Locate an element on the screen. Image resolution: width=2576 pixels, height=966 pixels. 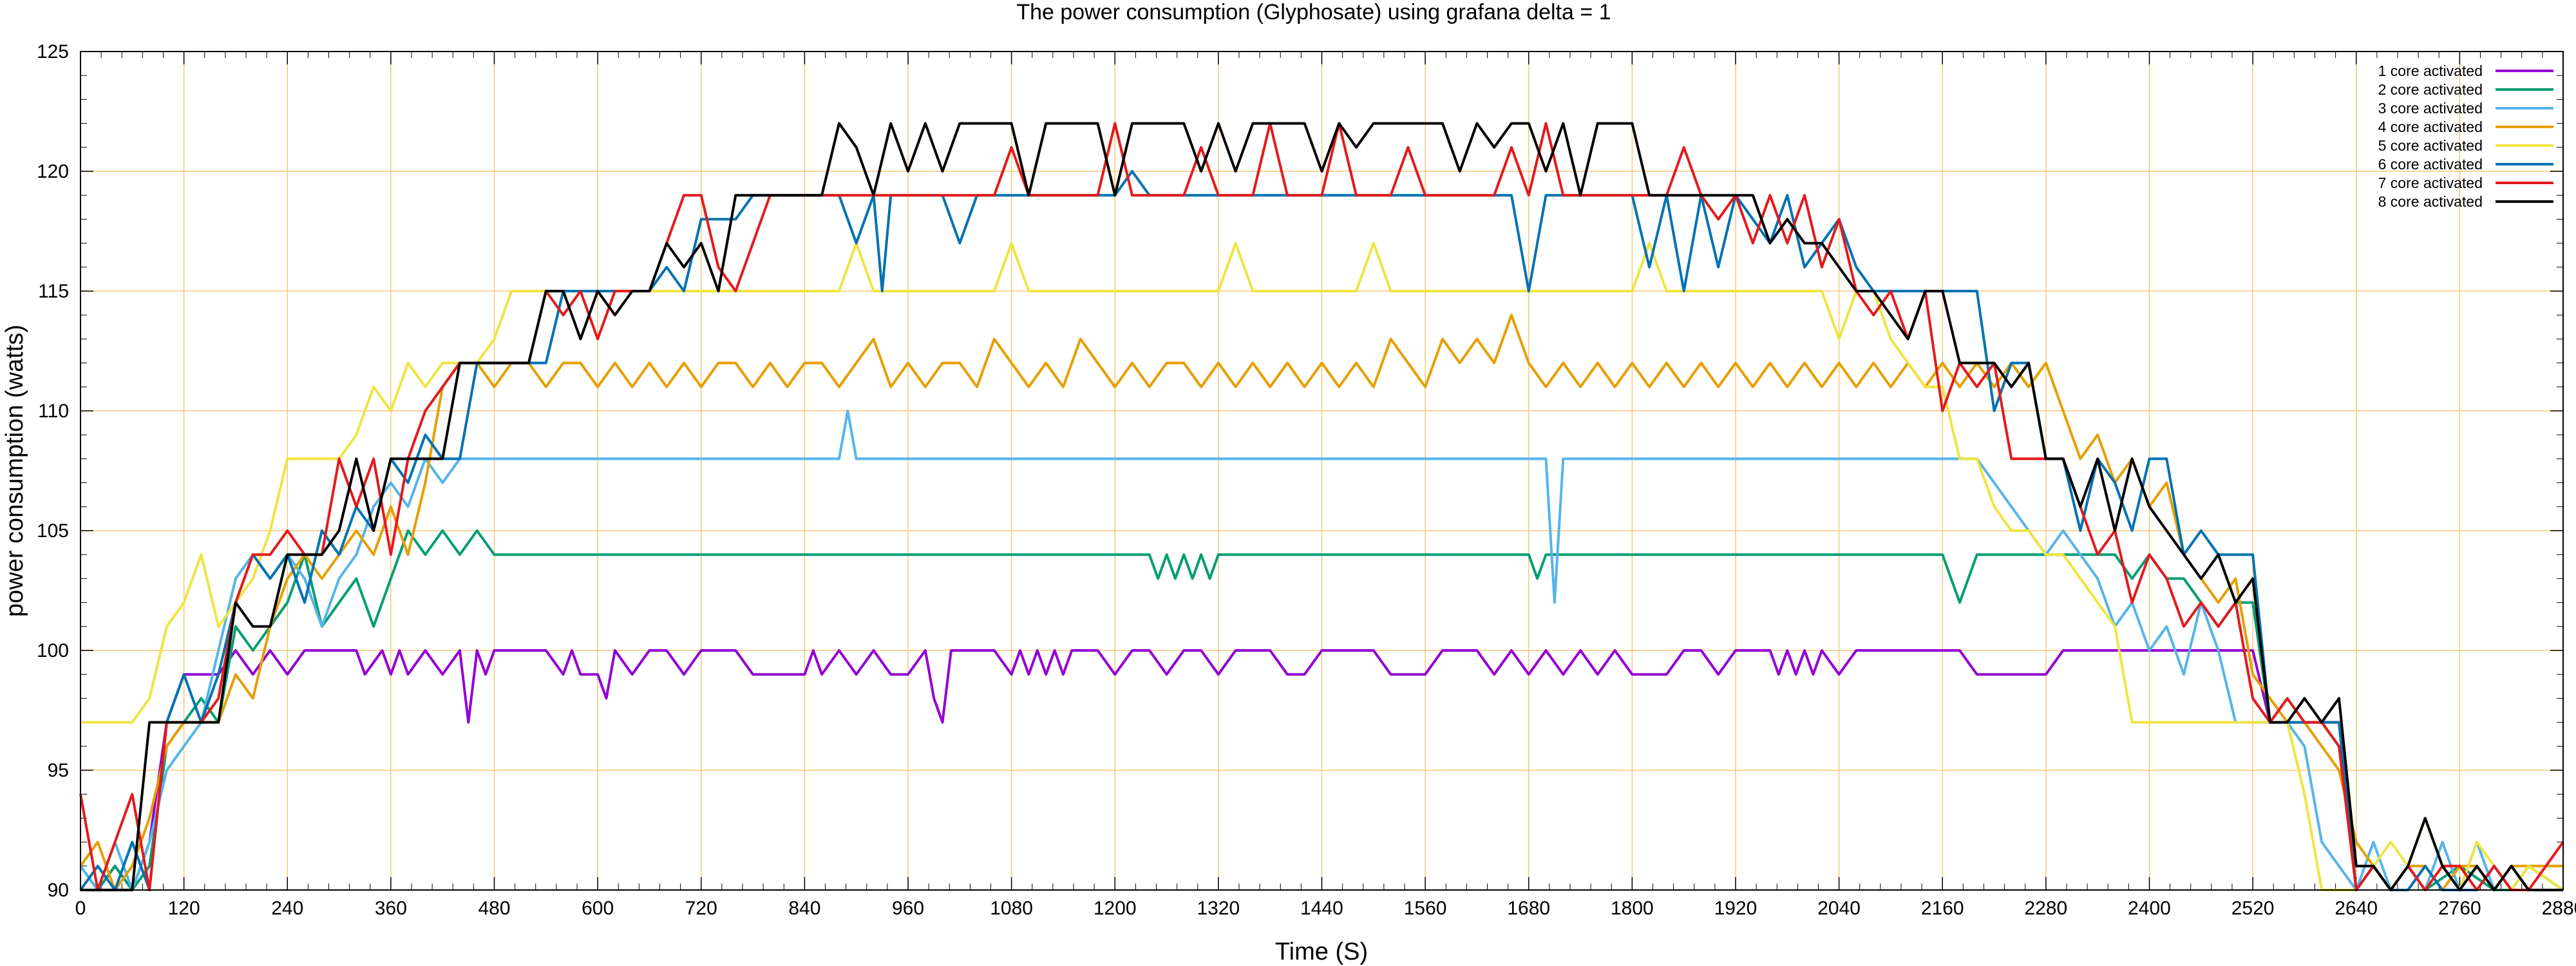
x-tick-label: 960 is located at coordinates (908, 909).